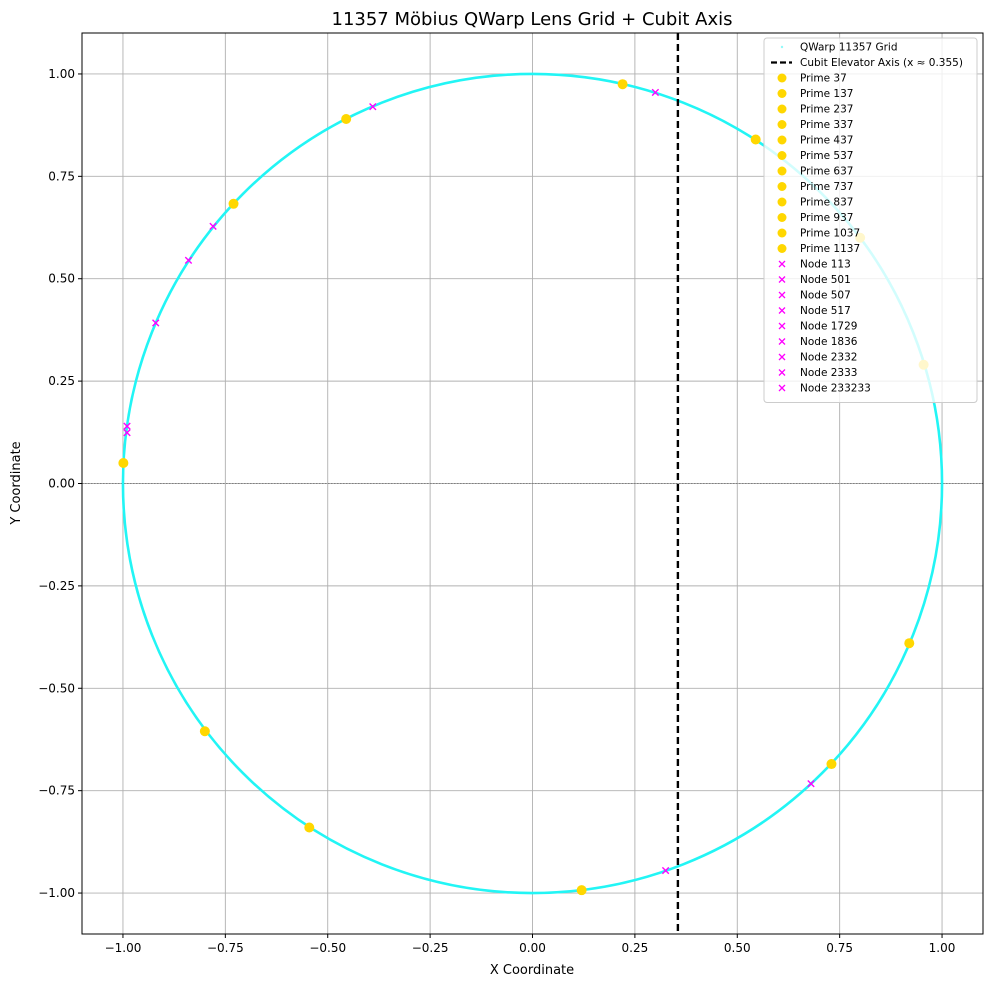 The height and width of the screenshot is (987, 992). What do you see at coordinates (327, 948) in the screenshot?
I see `x-tick-label: −0.50` at bounding box center [327, 948].